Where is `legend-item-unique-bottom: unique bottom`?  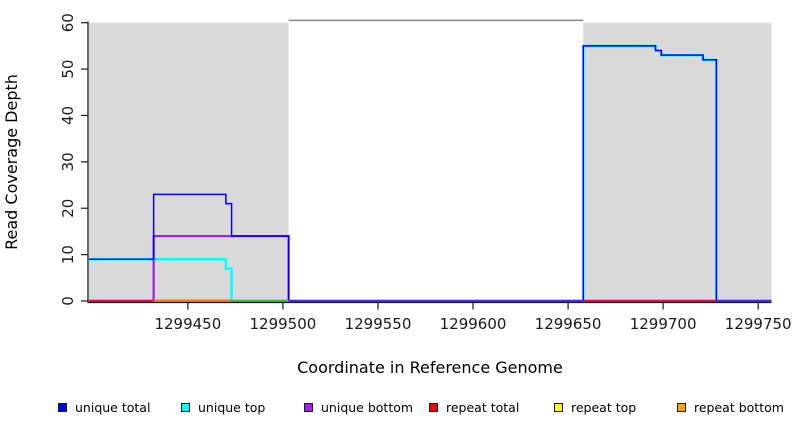 legend-item-unique-bottom: unique bottom is located at coordinates (358, 407).